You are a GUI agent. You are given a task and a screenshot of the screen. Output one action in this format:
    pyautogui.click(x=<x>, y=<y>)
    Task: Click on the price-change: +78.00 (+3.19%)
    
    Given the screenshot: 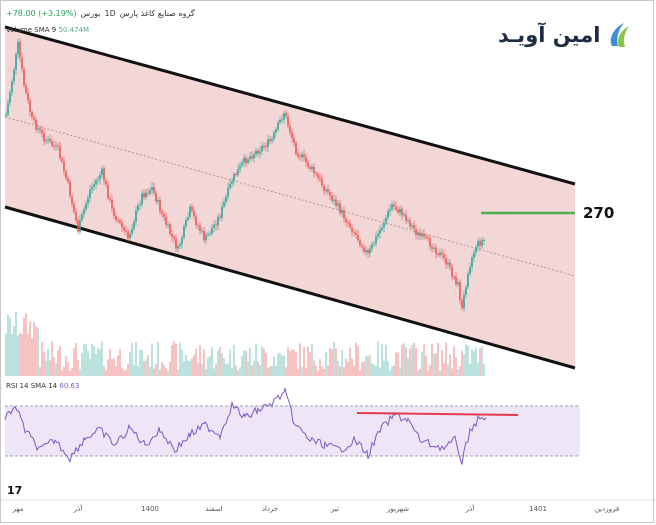 What is the action you would take?
    pyautogui.click(x=41, y=13)
    